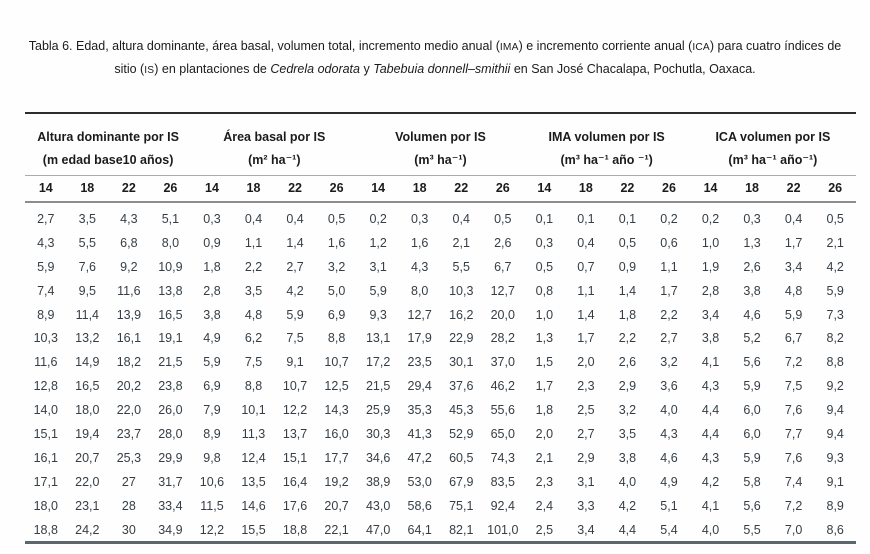 The height and width of the screenshot is (554, 870). Describe the element at coordinates (170, 266) in the screenshot. I see `table-cell: 10,9` at that location.